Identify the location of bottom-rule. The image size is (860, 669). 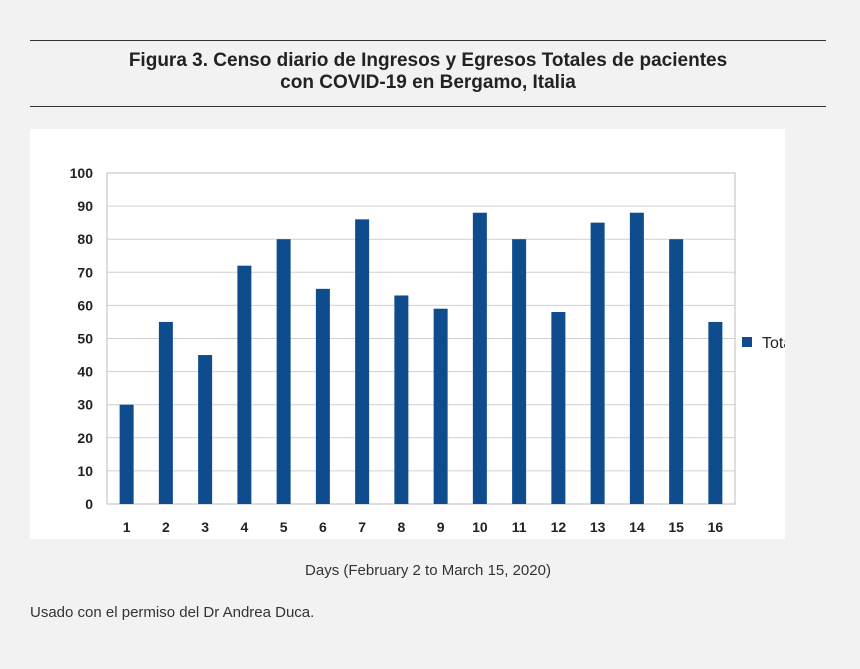
(428, 106).